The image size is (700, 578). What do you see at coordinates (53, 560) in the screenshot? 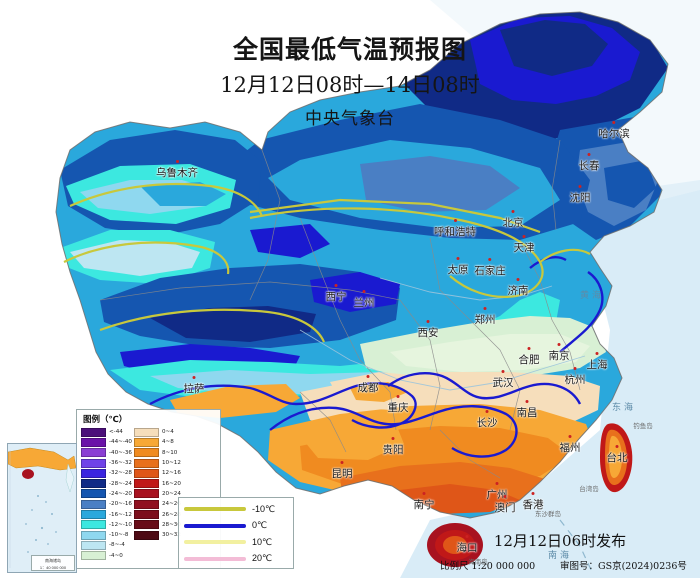
I see `inset-scale-title: 南海诸岛` at bounding box center [53, 560].